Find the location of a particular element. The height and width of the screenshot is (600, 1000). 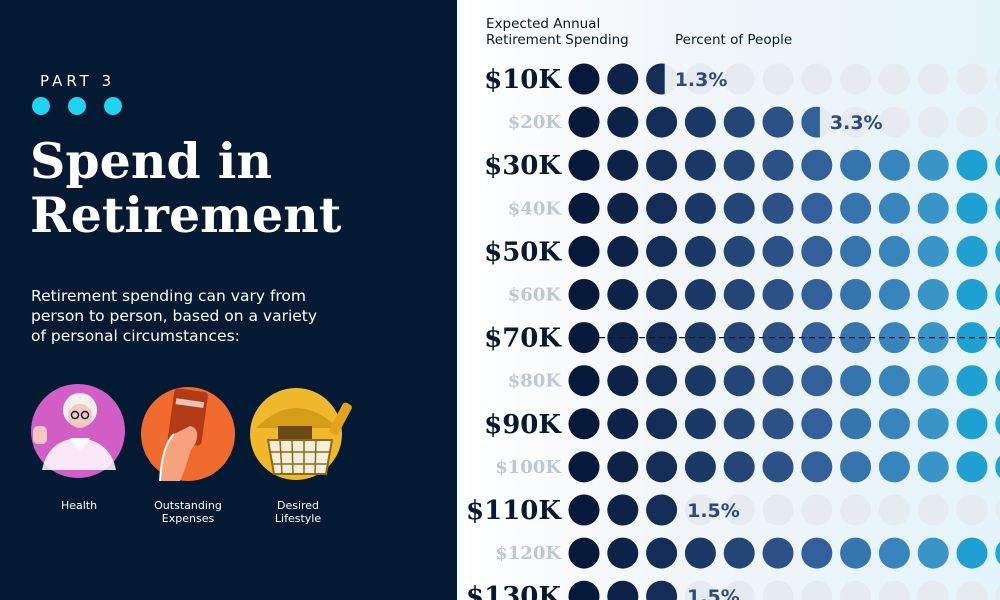

percent-label: 1.5% is located at coordinates (713, 593).